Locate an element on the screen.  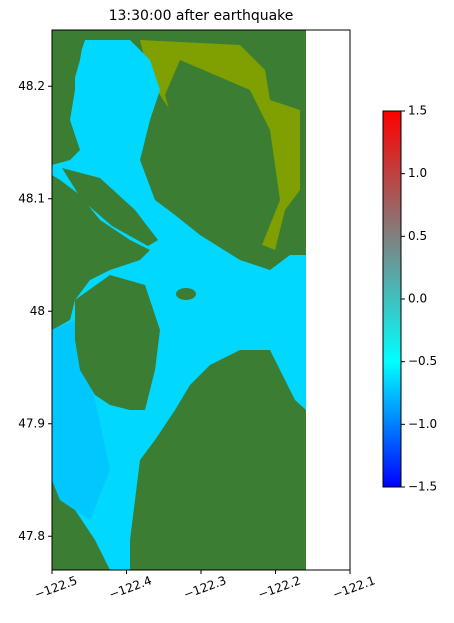
colorbar-tick-label: 0.5 is located at coordinates (417, 236).